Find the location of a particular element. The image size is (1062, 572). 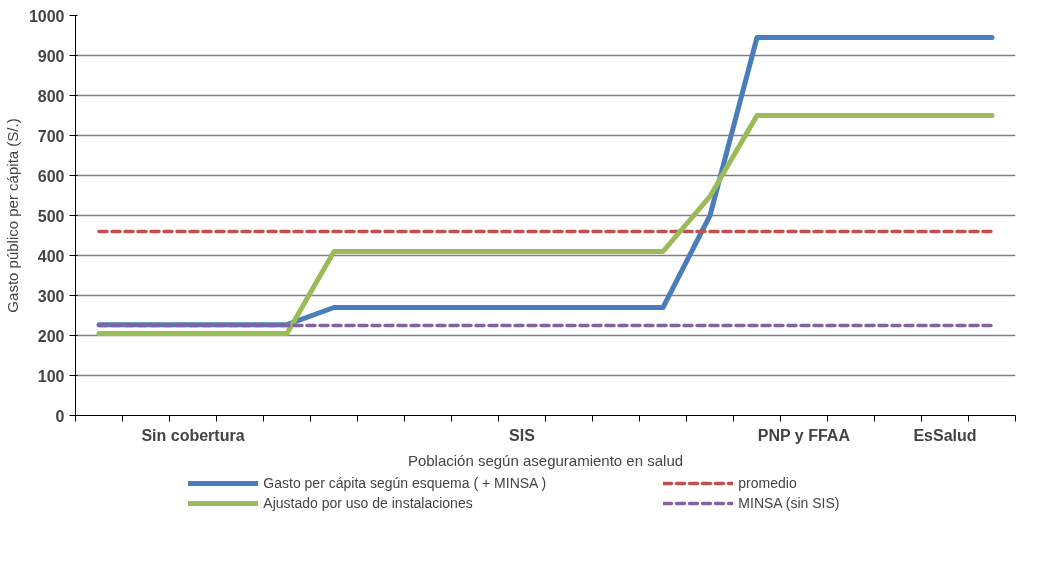

y-axis-title: Gasto público per cápita (S/.) is located at coordinates (12, 215).